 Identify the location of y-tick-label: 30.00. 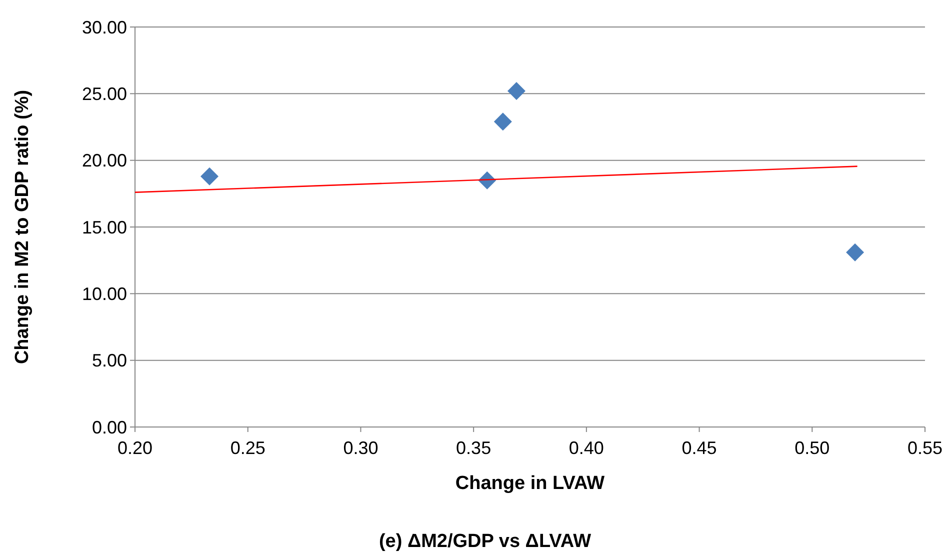
(104, 27).